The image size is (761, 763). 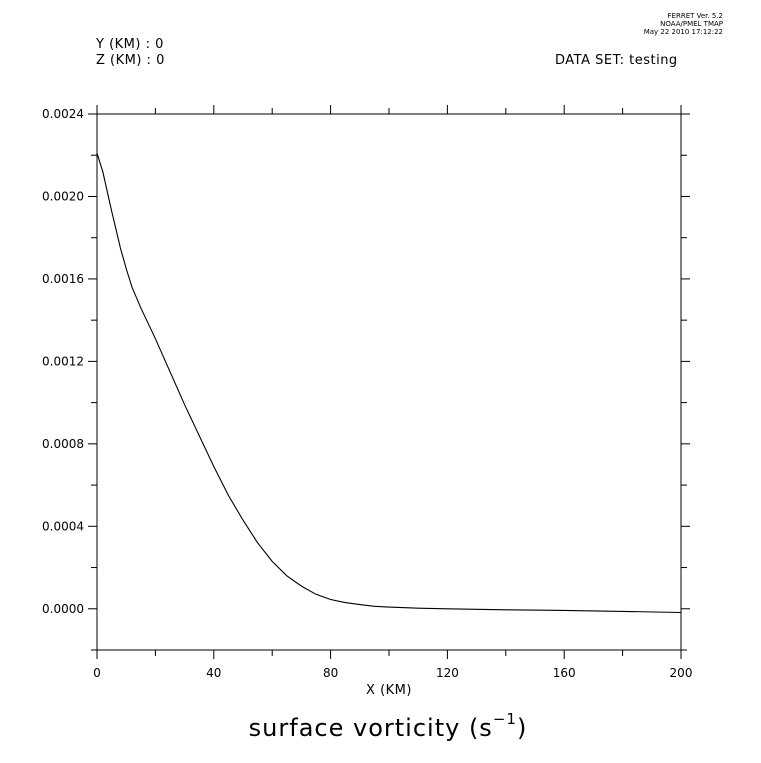 I want to click on x-tick-label: 80, so click(x=330, y=673).